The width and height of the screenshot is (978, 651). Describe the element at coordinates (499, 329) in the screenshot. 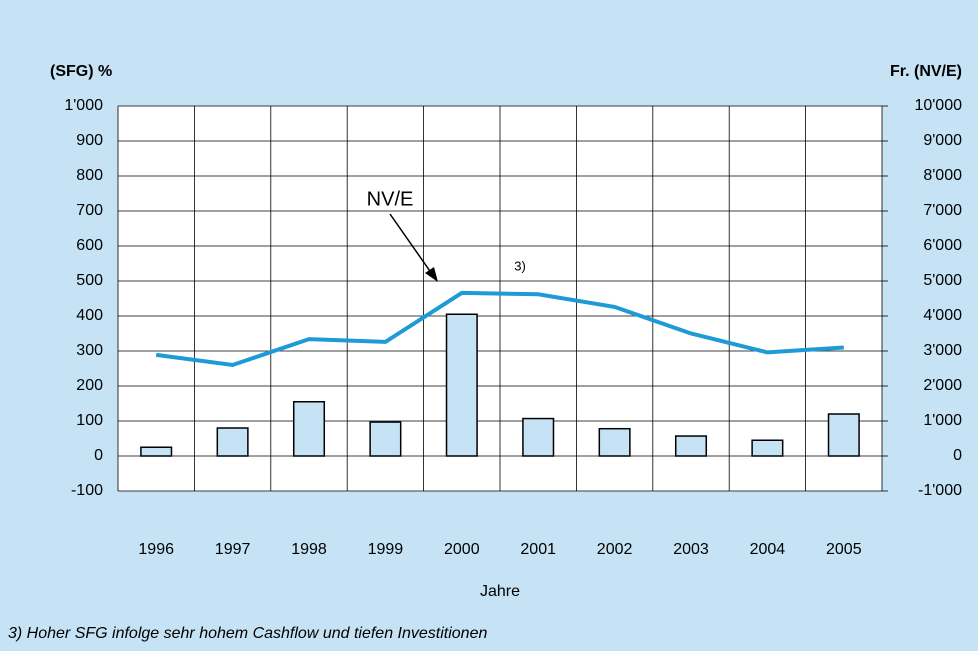

I see `line` at that location.